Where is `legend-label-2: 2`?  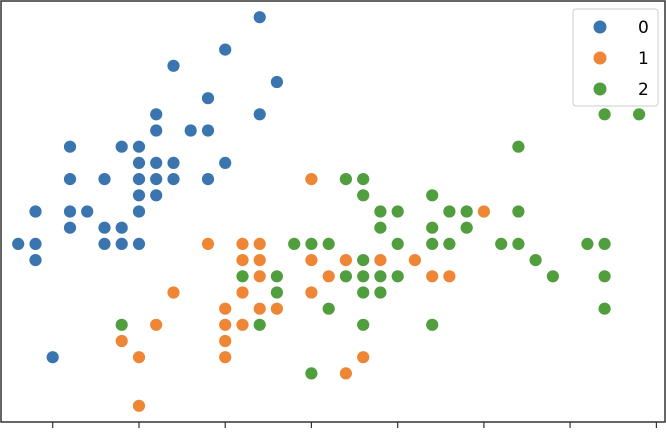 legend-label-2: 2 is located at coordinates (643, 90).